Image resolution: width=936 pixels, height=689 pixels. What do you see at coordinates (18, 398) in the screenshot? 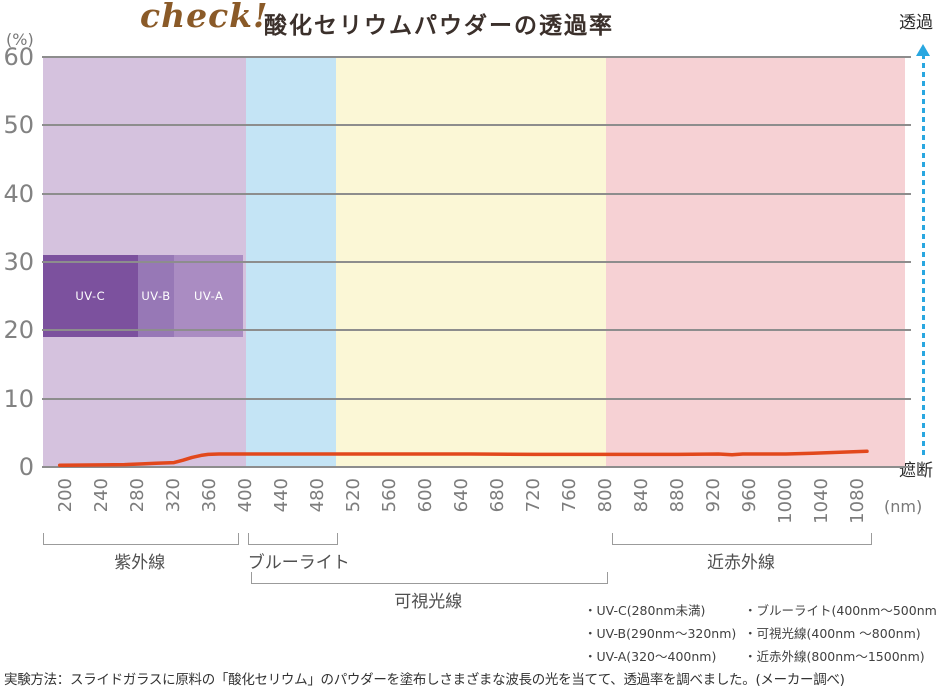
I see `y-tick-label-10: 10` at bounding box center [18, 398].